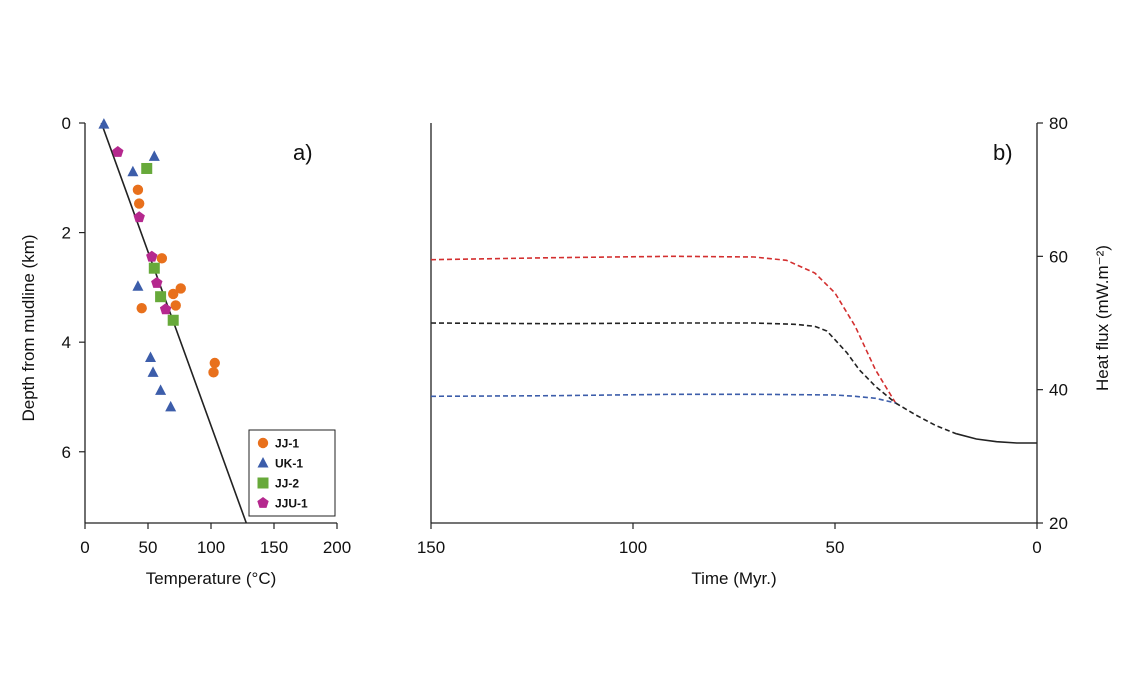 This screenshot has width=1130, height=700. Describe the element at coordinates (211, 578) in the screenshot. I see `panel-a-x-axis-label: Temperature (°C)` at that location.